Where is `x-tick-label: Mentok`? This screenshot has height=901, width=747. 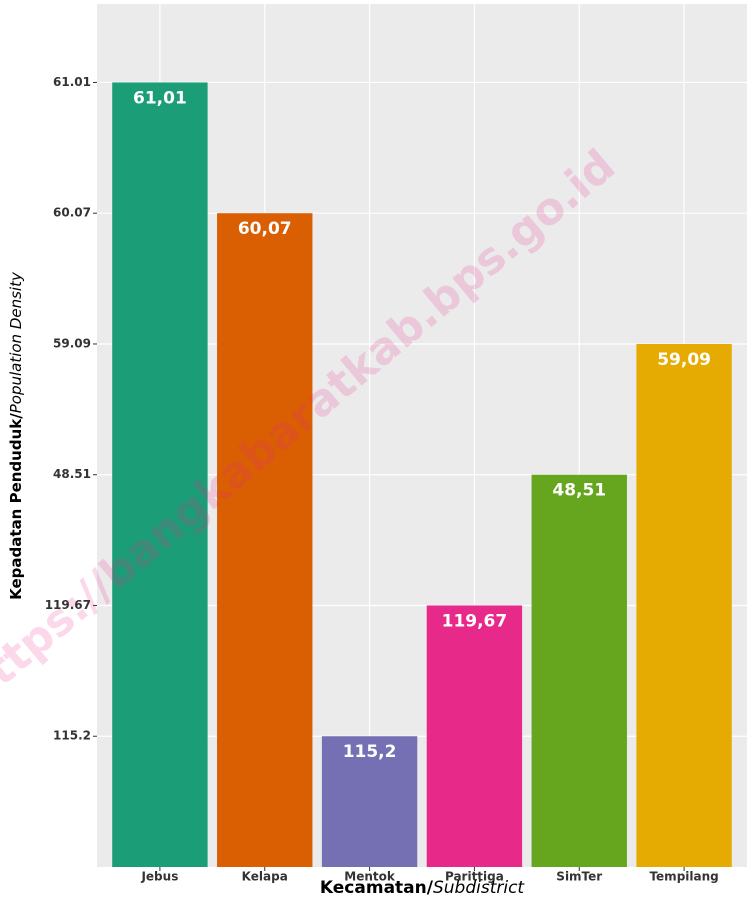 x-tick-label: Mentok is located at coordinates (370, 877).